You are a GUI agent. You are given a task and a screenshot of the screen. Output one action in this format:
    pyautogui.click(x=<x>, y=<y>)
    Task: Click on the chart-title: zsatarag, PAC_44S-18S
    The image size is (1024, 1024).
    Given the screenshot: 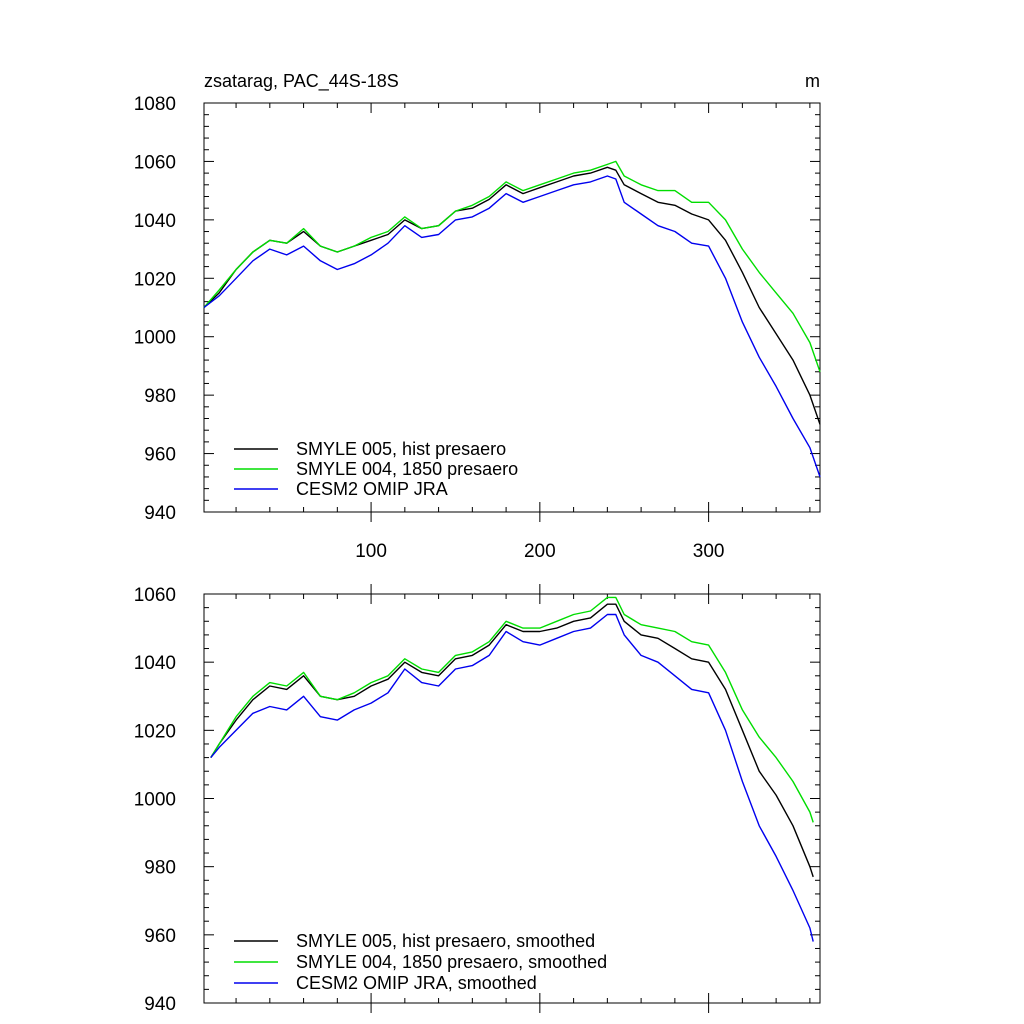 What is the action you would take?
    pyautogui.click(x=301, y=81)
    